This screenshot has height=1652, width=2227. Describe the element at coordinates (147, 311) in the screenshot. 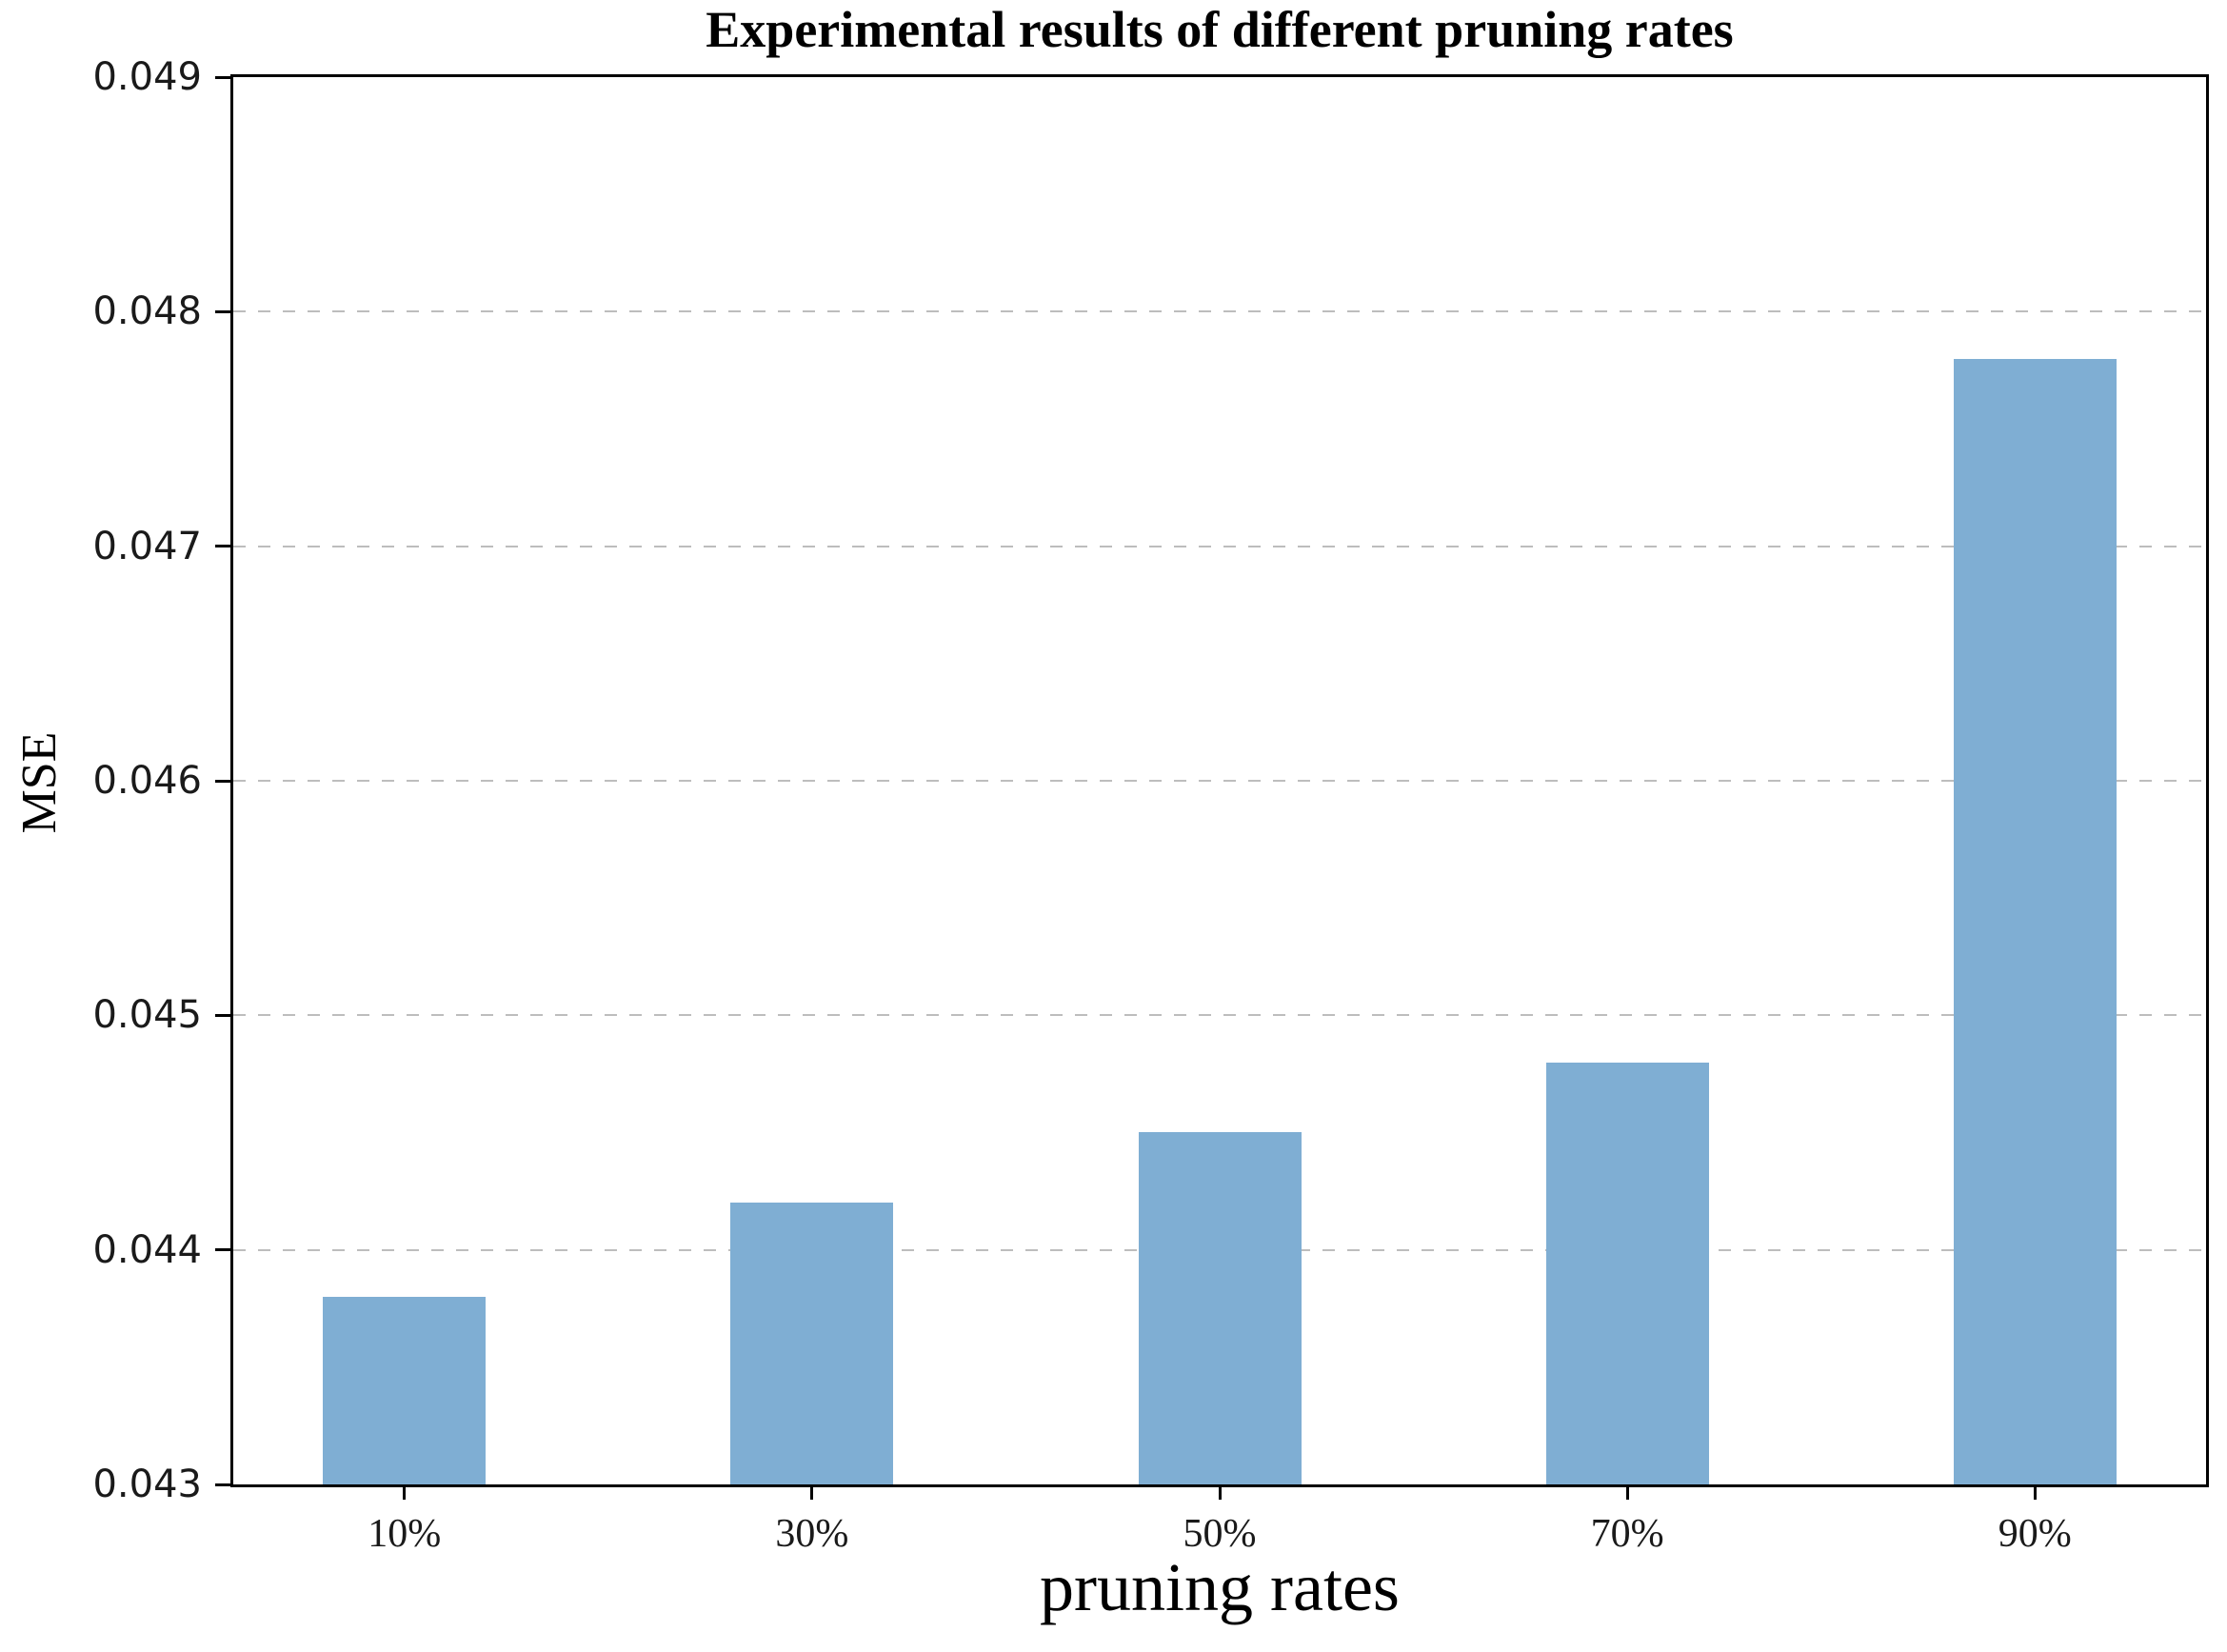

I see `y-tick-label-0.048: 0.048` at that location.